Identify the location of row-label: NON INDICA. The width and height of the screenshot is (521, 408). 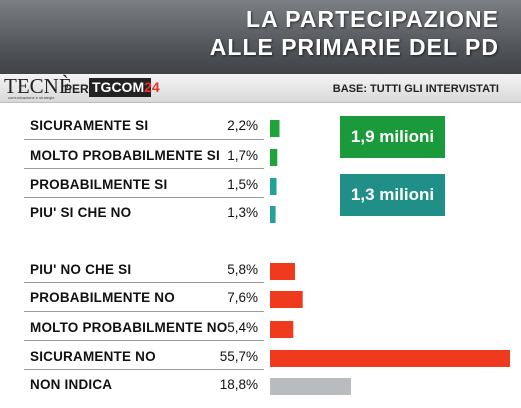
(71, 384).